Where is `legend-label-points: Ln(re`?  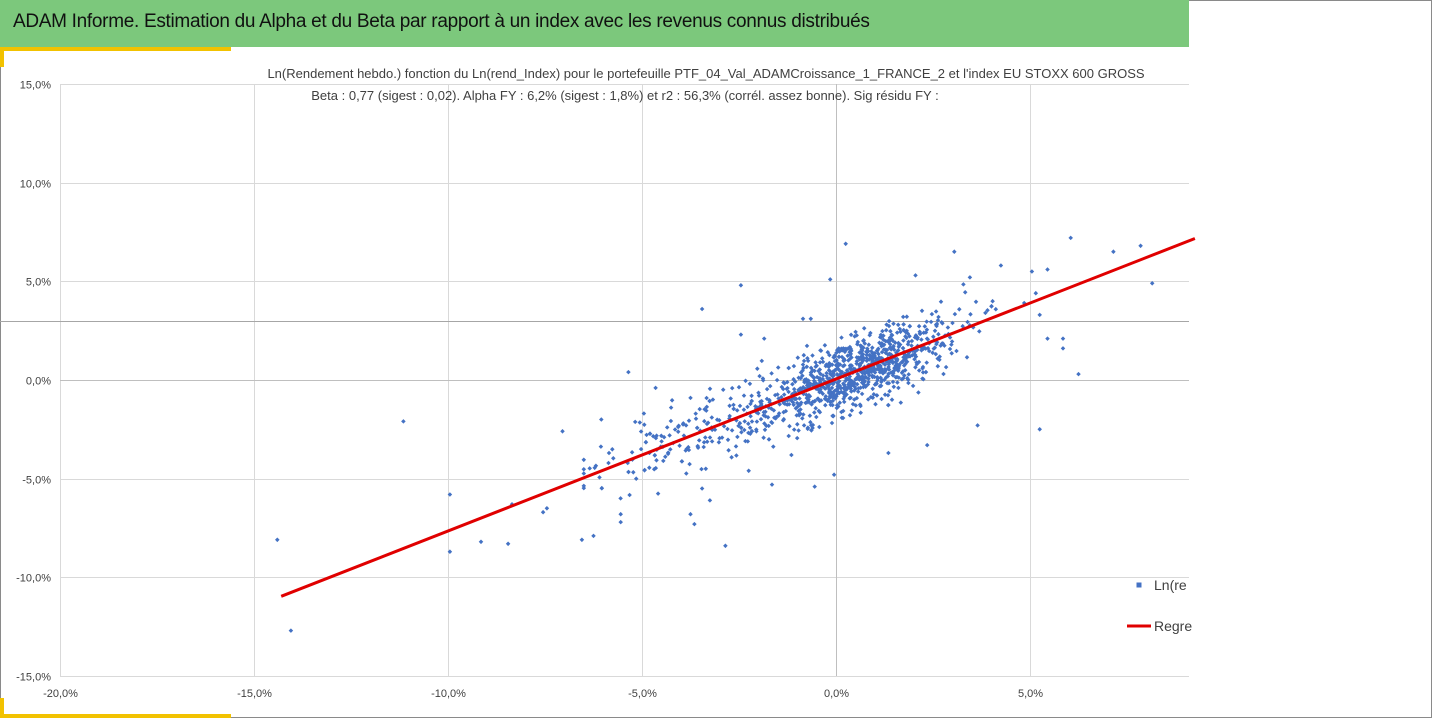 legend-label-points: Ln(re is located at coordinates (1170, 585).